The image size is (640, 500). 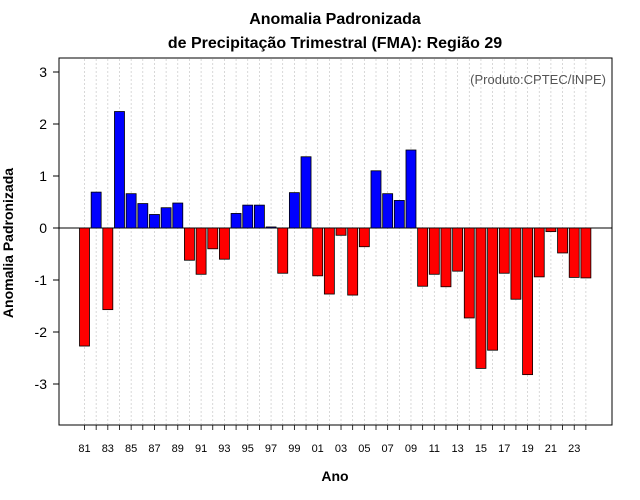 What do you see at coordinates (551, 449) in the screenshot?
I see `x-tick-label: 21` at bounding box center [551, 449].